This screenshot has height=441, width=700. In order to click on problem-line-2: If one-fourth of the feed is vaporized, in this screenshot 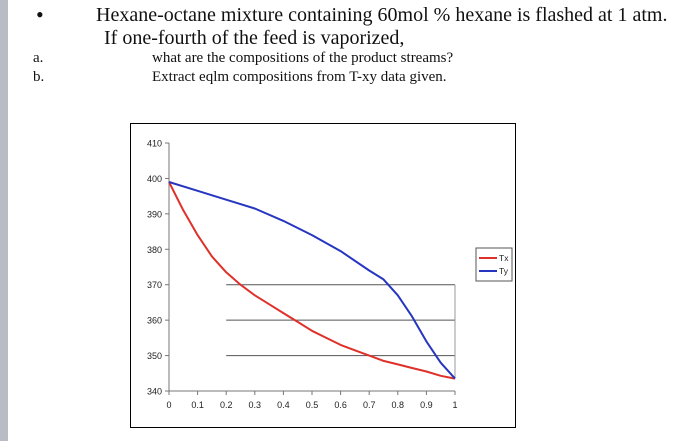, I will do `click(254, 38)`.